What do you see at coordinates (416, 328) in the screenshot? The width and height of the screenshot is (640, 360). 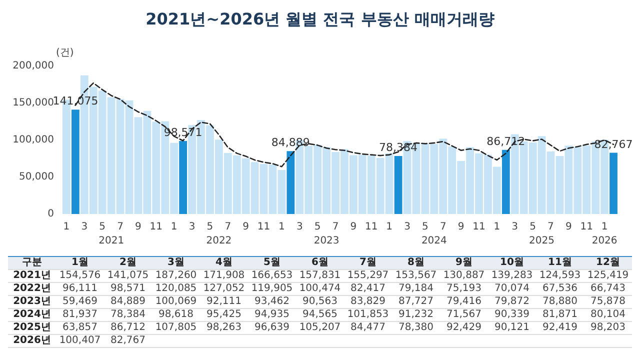 I see `data-label: 78,380` at bounding box center [416, 328].